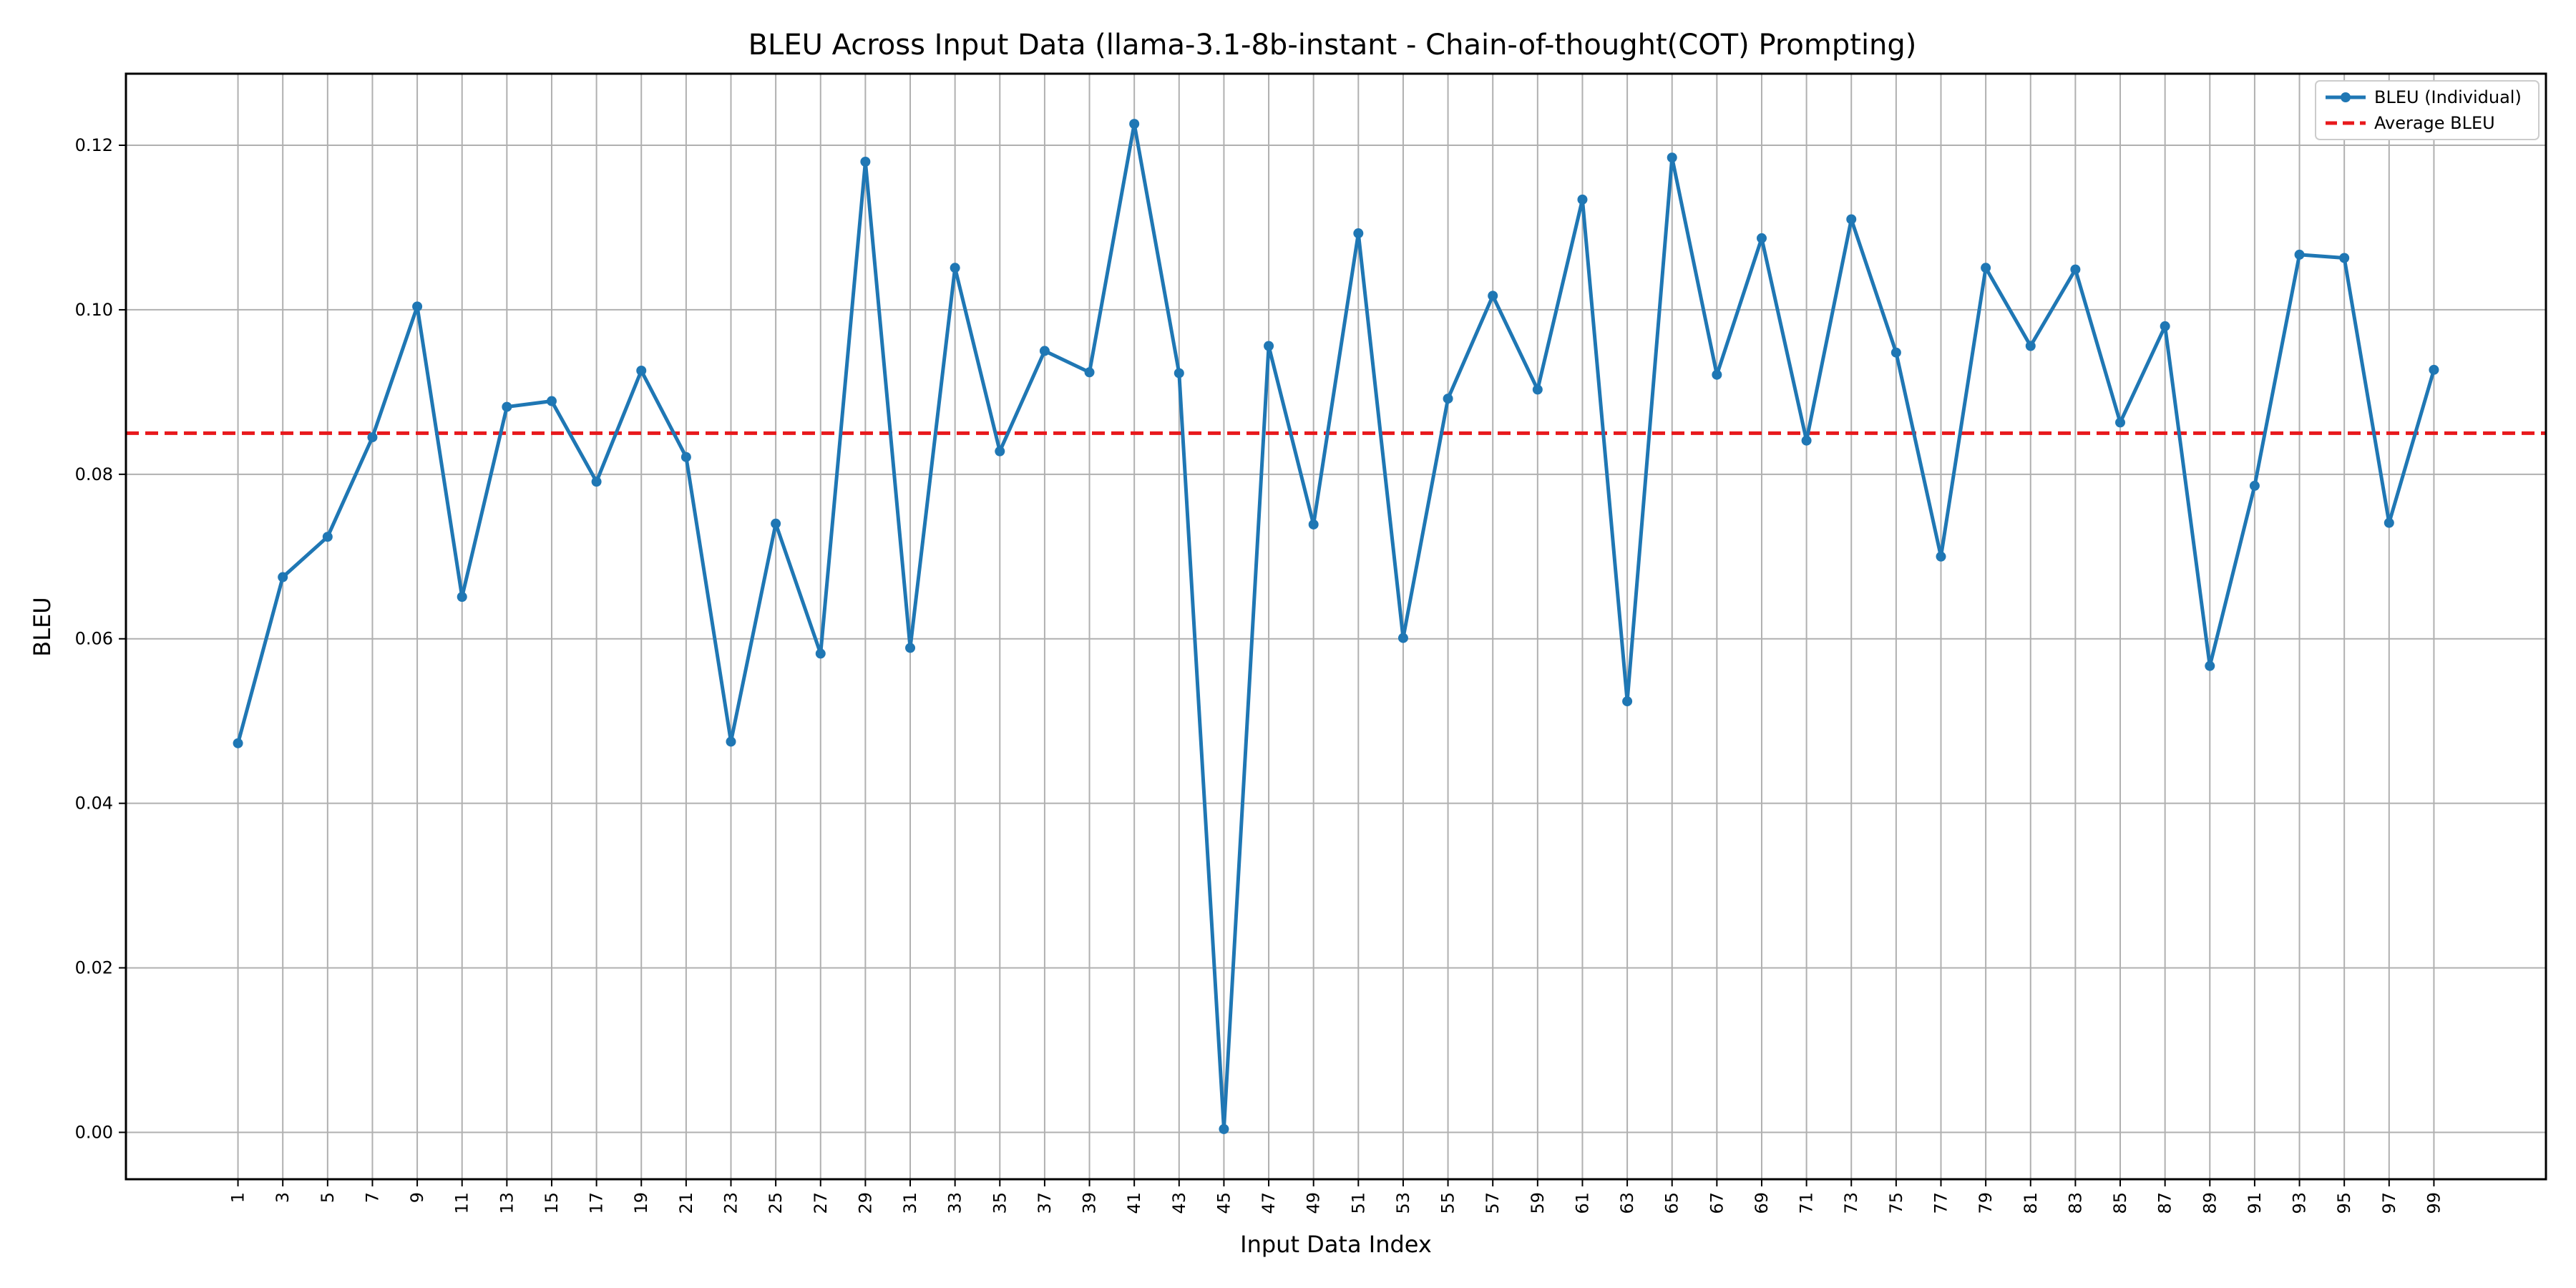 This screenshot has height=1288, width=2576. I want to click on x-tick-label: 39, so click(1090, 1203).